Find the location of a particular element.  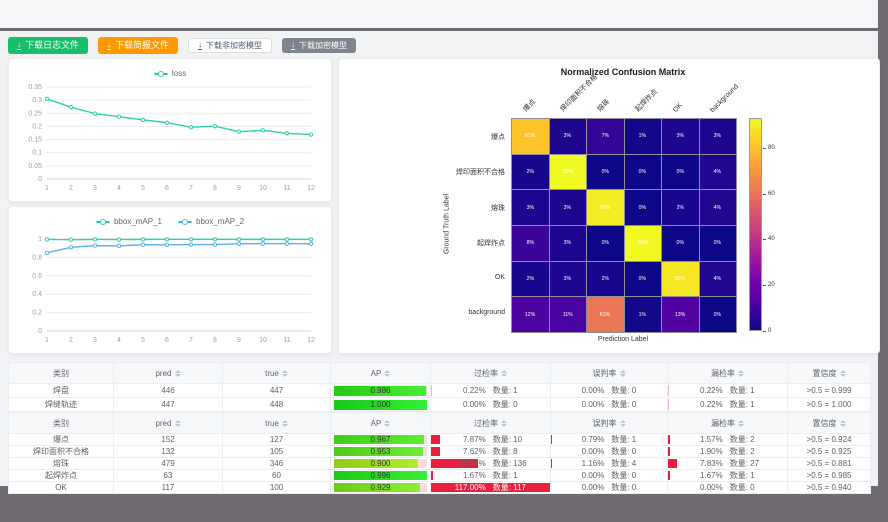

rate-cell: 1.90% 数量: 2 is located at coordinates (727, 452).